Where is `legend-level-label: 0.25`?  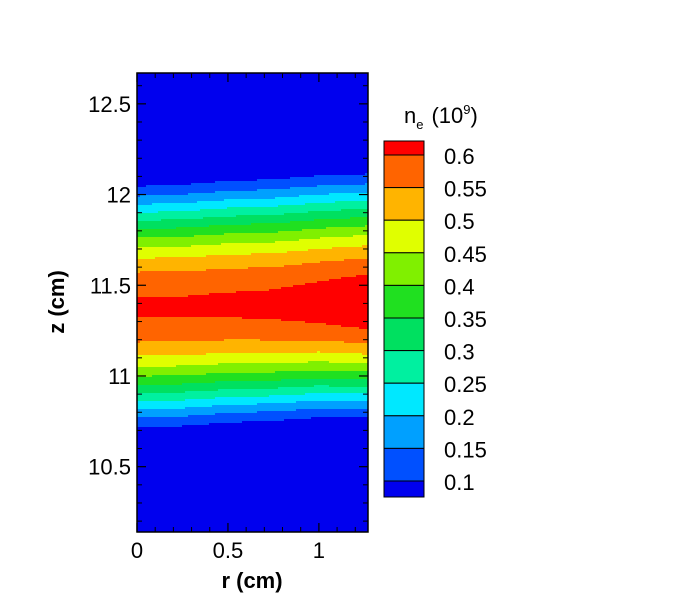 legend-level-label: 0.25 is located at coordinates (465, 384).